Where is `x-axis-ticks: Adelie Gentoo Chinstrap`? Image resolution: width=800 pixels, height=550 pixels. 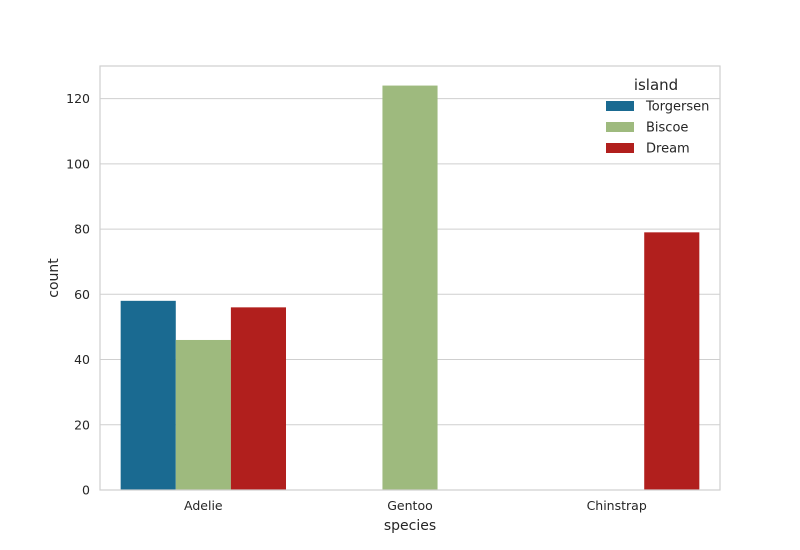
x-axis-ticks: Adelie Gentoo Chinstrap is located at coordinates (415, 505).